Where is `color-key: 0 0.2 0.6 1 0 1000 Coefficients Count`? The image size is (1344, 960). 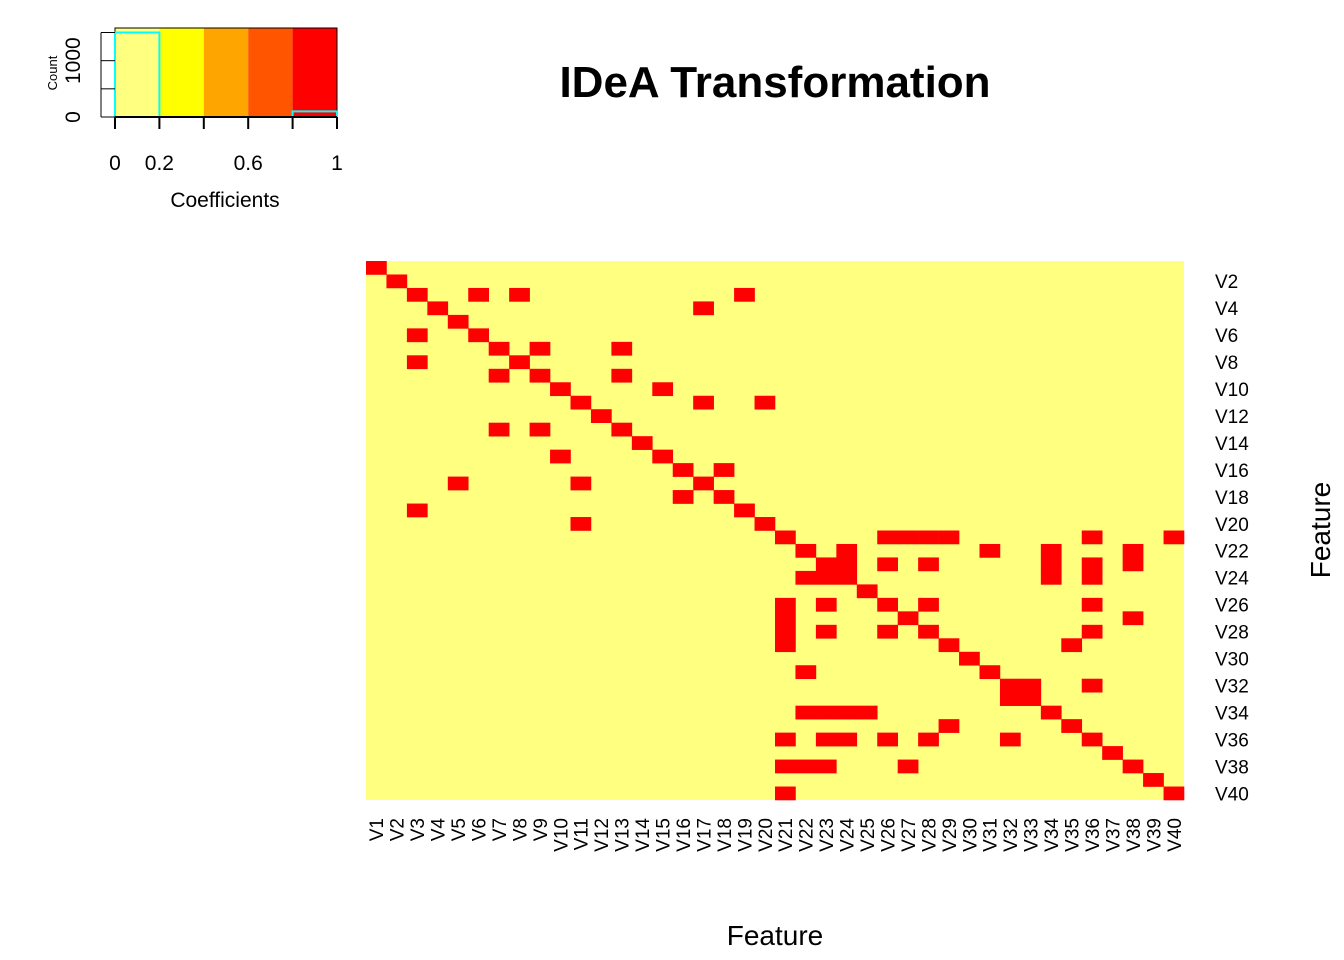 color-key: 0 0.2 0.6 1 0 1000 Coefficients Count is located at coordinates (194, 119).